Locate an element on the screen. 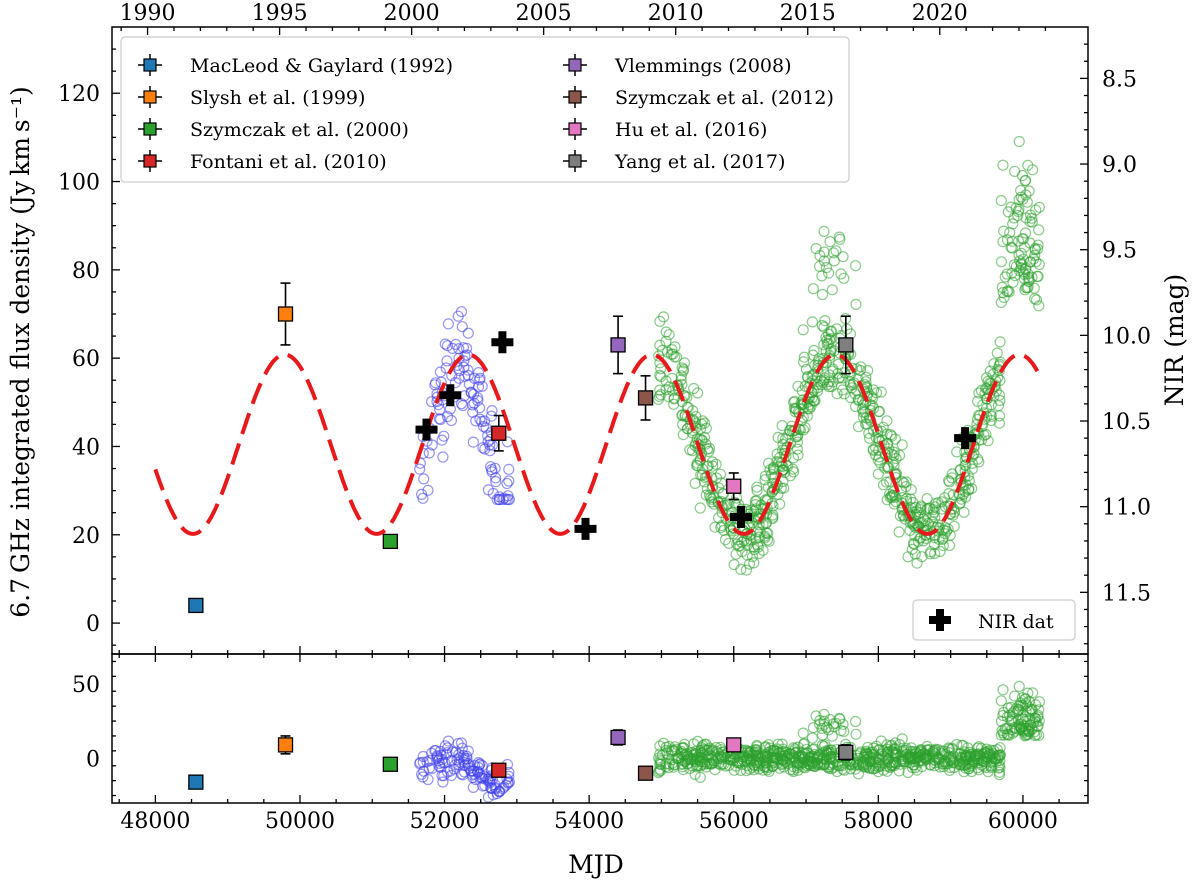 This screenshot has height=881, width=1200. res-y-tick-label: 50 is located at coordinates (86, 685).